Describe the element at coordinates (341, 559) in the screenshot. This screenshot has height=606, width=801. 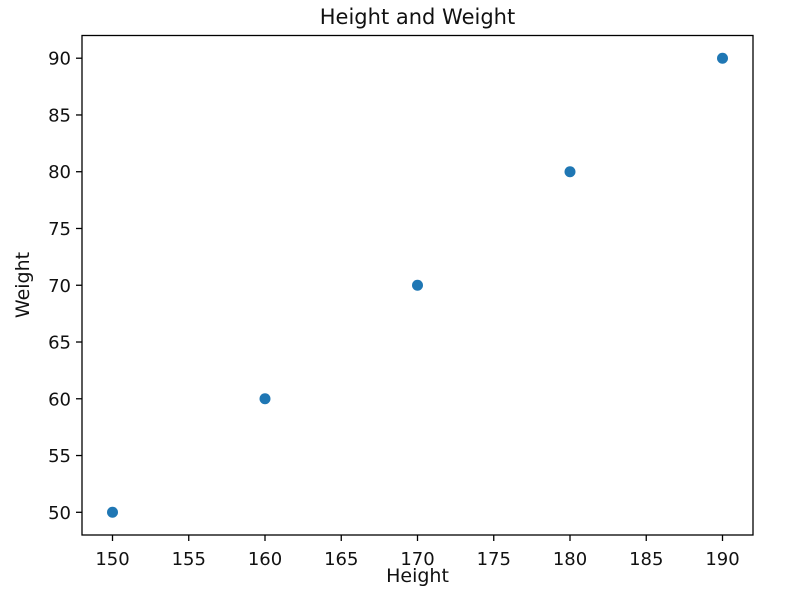
I see `x-tick-label: 165` at that location.